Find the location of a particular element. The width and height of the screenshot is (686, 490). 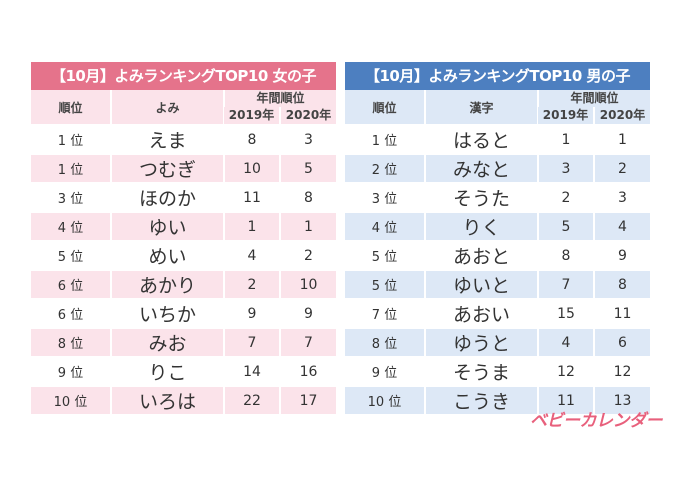

rank-2020-cell: 16 is located at coordinates (307, 371).